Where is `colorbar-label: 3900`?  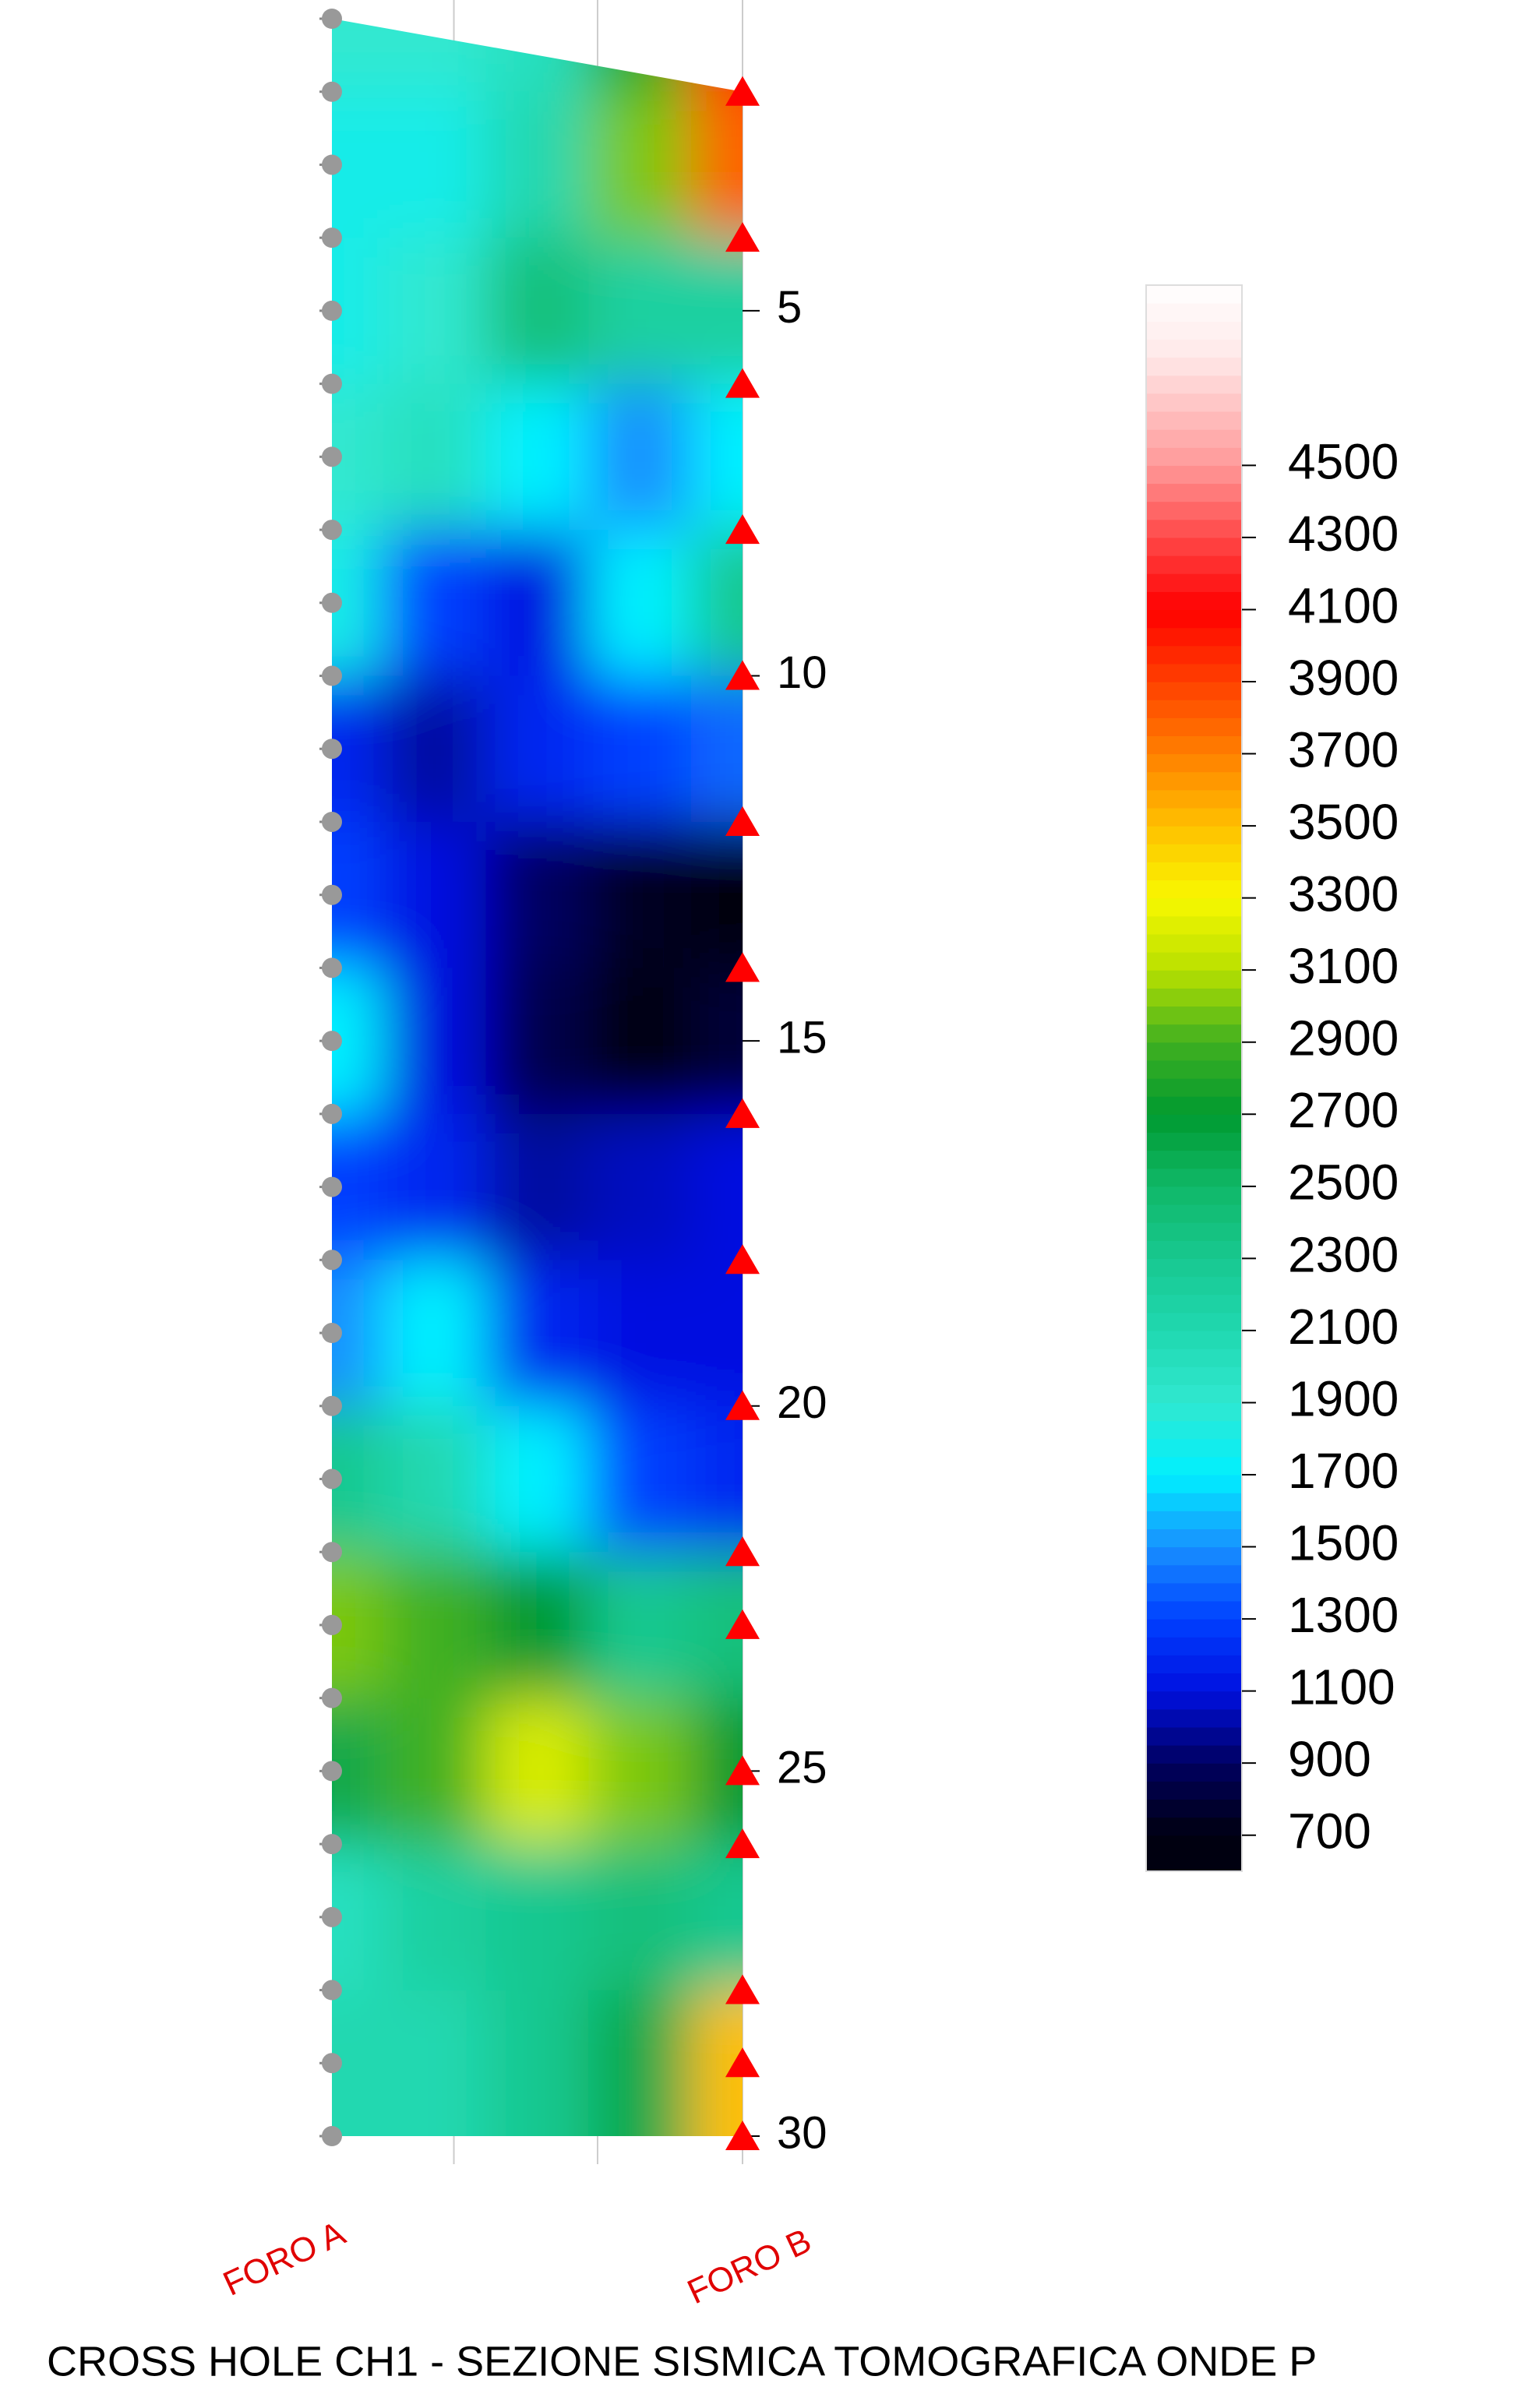 colorbar-label: 3900 is located at coordinates (1343, 678).